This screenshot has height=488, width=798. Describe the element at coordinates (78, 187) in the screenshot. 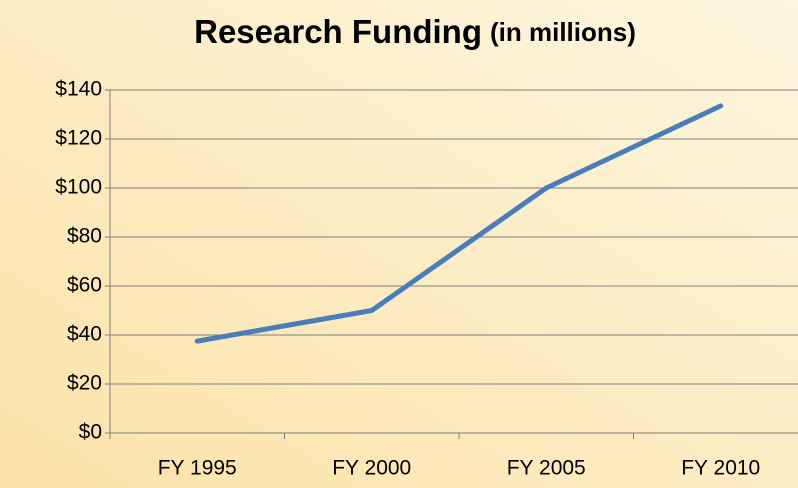

I see `y-tick-label: $100` at that location.